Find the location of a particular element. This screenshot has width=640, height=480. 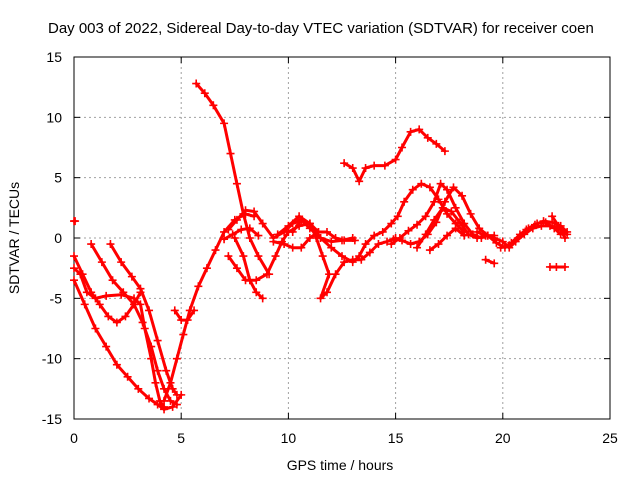

y-tick-label: -10 is located at coordinates (52, 359).